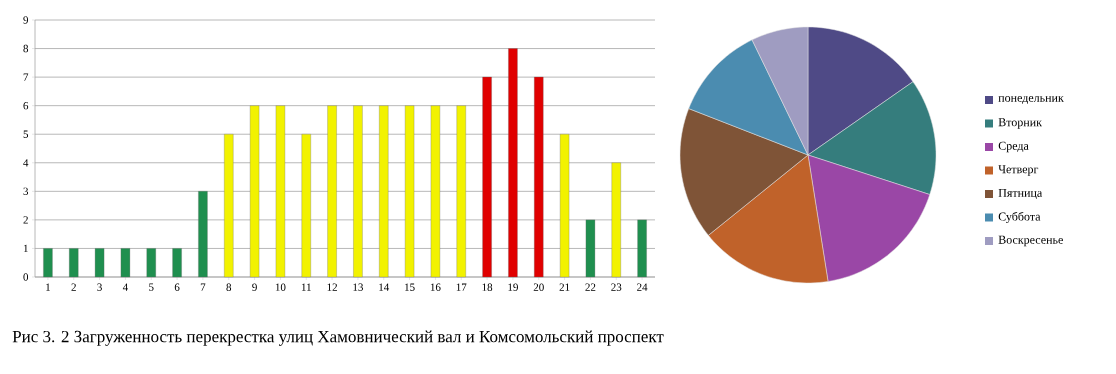 The height and width of the screenshot is (374, 1116). I want to click on text: Рис 3. 2 Загруженность перекрестка улиц Хамовнический вал и Комсомольский проспект, so click(338, 338).